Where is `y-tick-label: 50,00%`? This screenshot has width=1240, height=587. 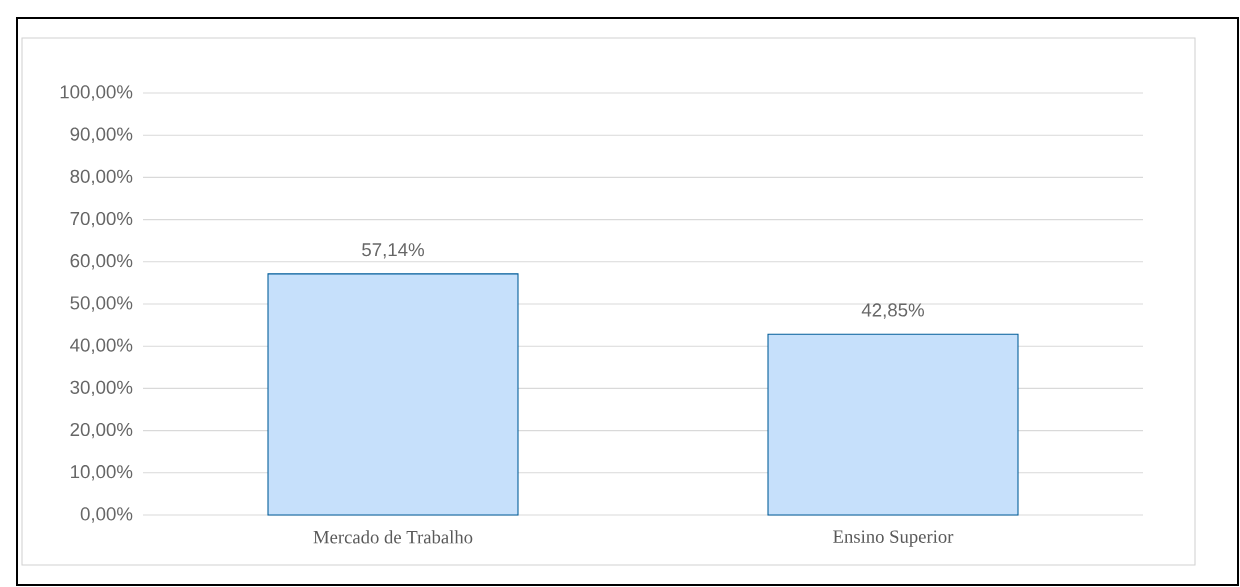
y-tick-label: 50,00% is located at coordinates (101, 304).